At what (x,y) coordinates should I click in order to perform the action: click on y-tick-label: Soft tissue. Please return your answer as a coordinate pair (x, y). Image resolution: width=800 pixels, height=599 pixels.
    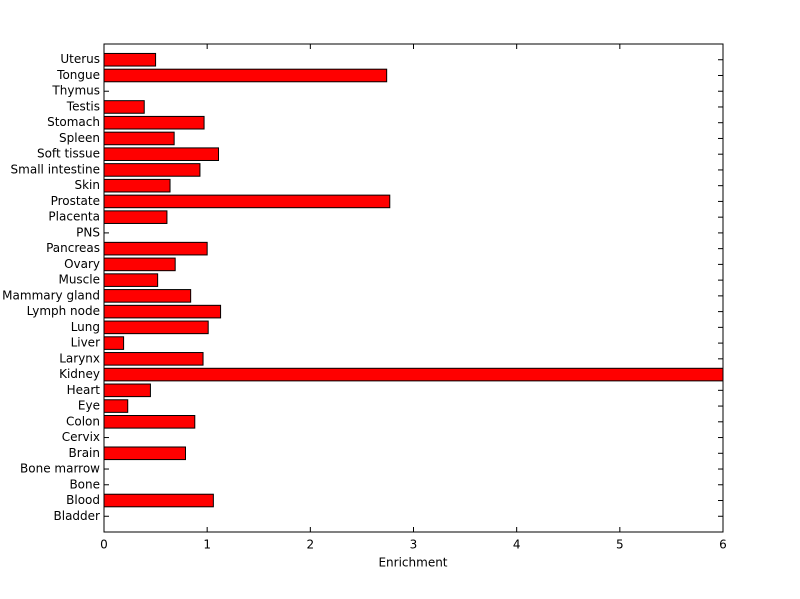
    Looking at the image, I should click on (68, 154).